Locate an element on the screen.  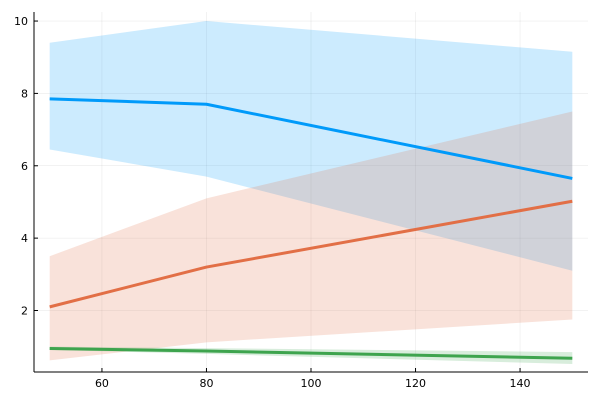
x-axis-ticks: 60 80 100 120 140 is located at coordinates (313, 379).